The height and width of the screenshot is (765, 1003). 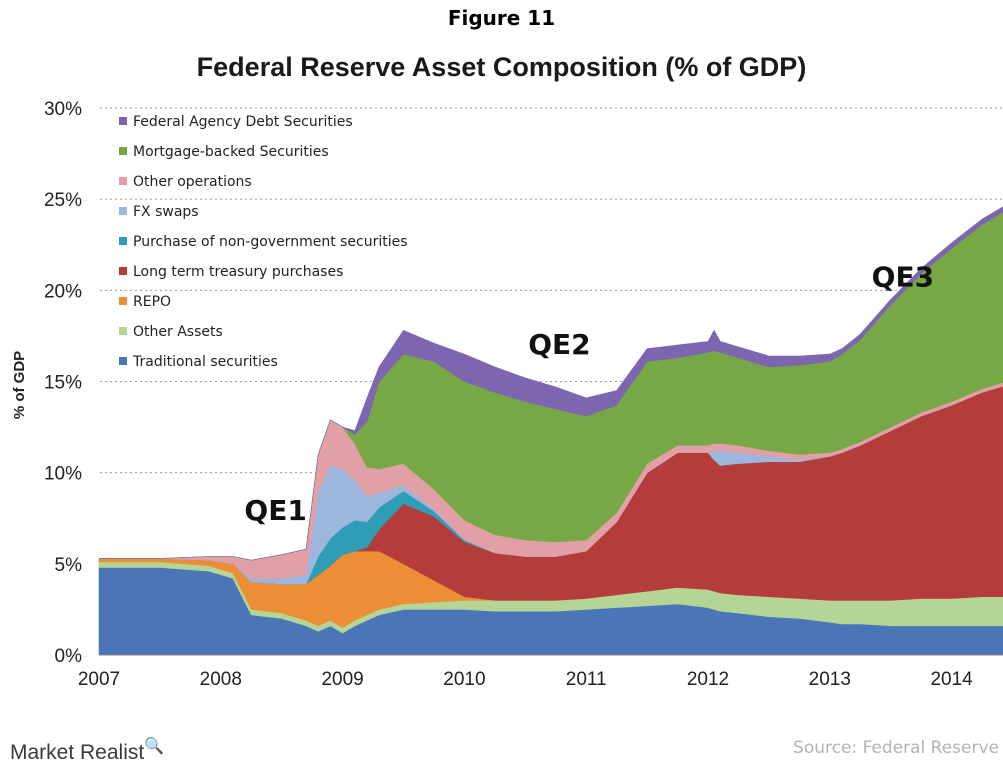 What do you see at coordinates (540, 672) in the screenshot?
I see `x-axis: 2007 2008 2009 2010 2011 2012 2013 2014` at bounding box center [540, 672].